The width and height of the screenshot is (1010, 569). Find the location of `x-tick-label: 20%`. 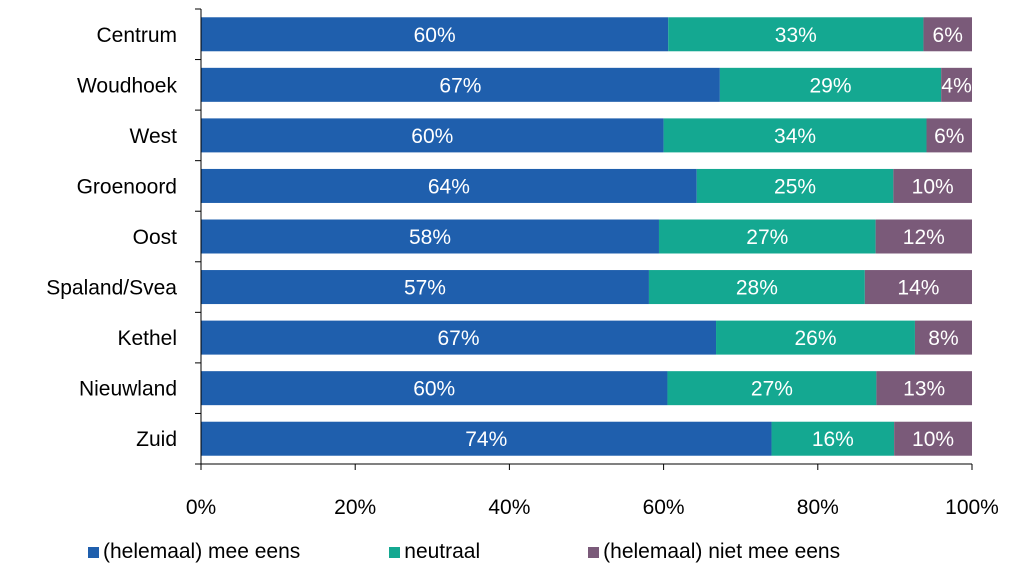

x-tick-label: 20% is located at coordinates (355, 507).